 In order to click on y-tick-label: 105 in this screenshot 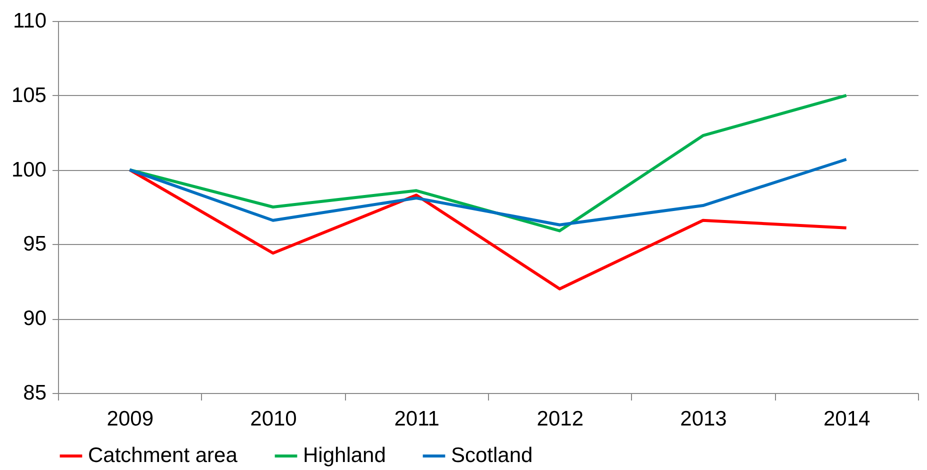, I will do `click(28, 95)`.